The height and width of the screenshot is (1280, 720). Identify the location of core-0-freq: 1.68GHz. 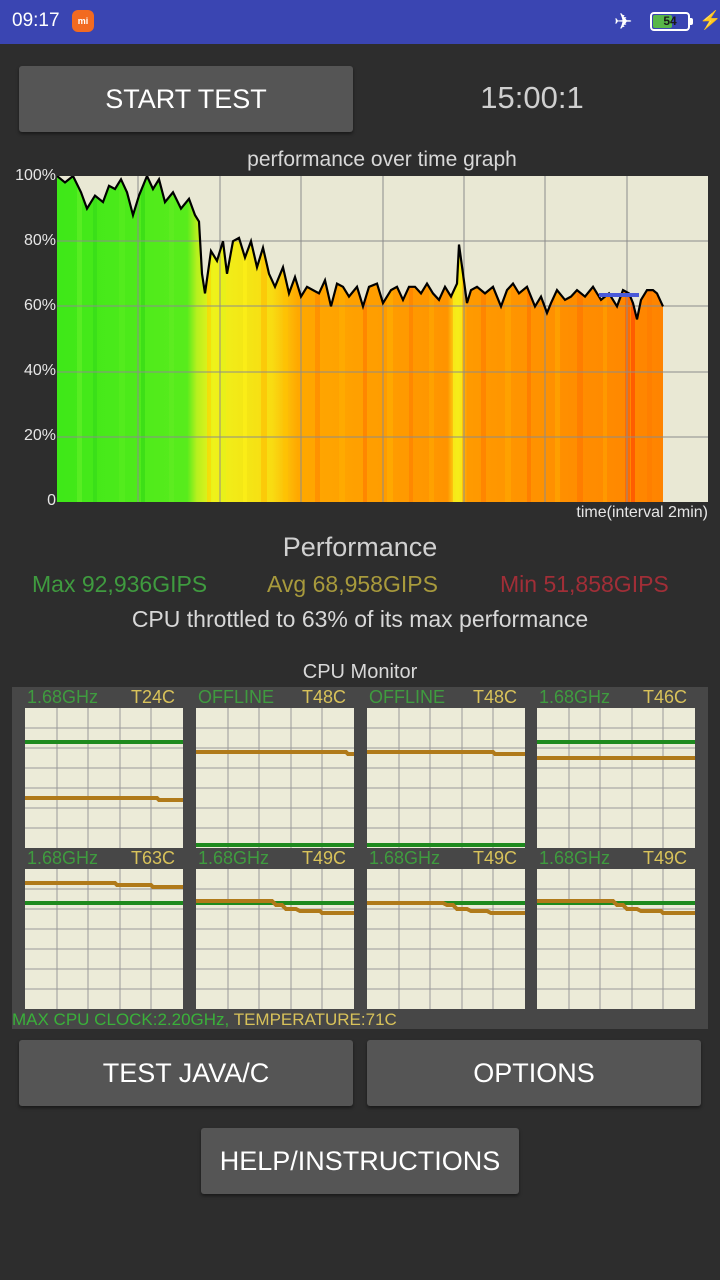
(63, 697).